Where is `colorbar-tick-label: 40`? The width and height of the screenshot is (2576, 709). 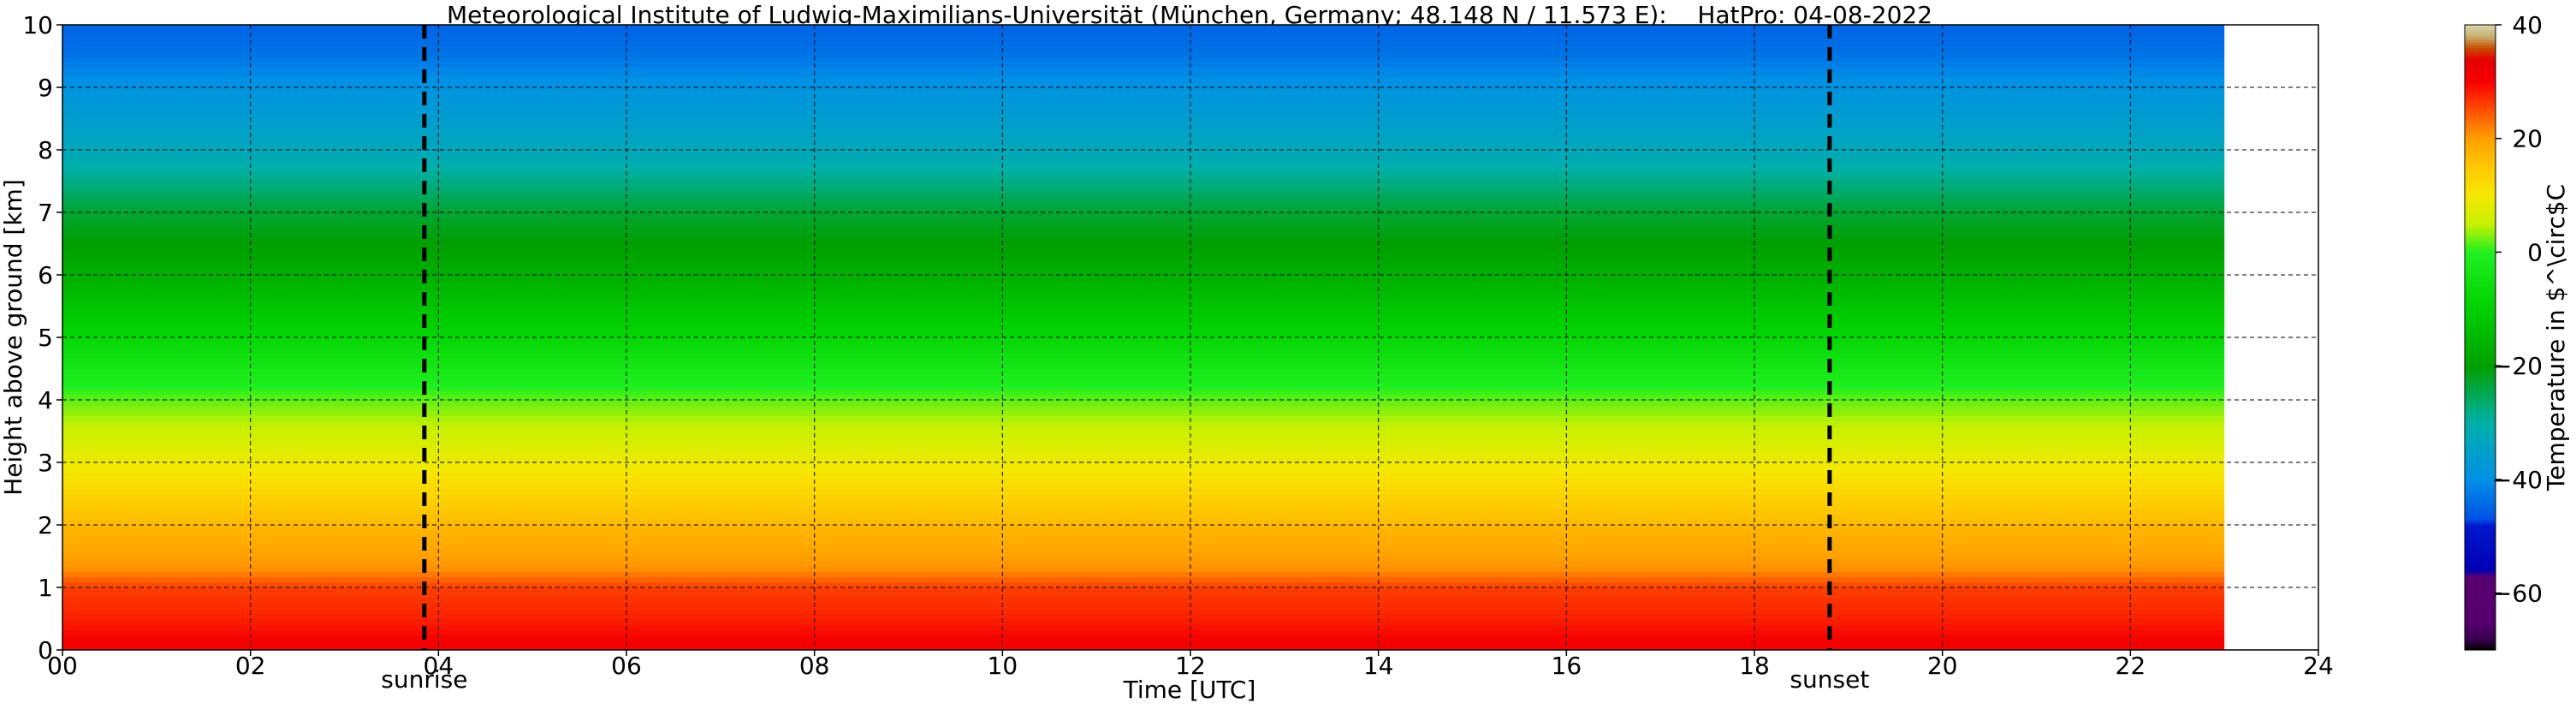
colorbar-tick-label: 40 is located at coordinates (2527, 25).